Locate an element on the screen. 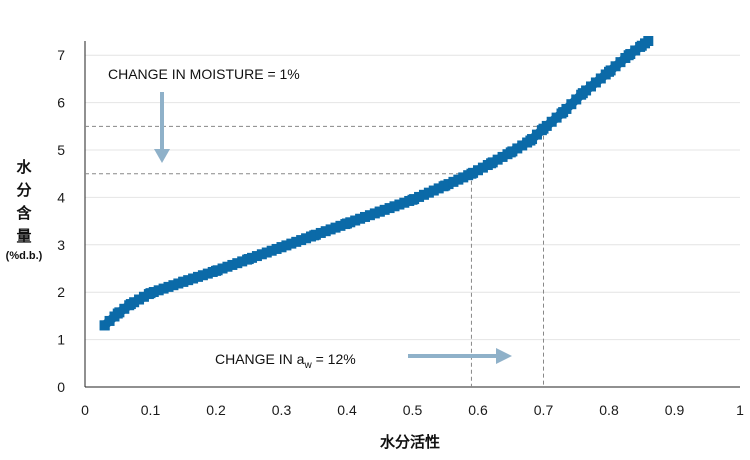 This screenshot has width=750, height=460. annotation-aw-subscript: w is located at coordinates (307, 365).